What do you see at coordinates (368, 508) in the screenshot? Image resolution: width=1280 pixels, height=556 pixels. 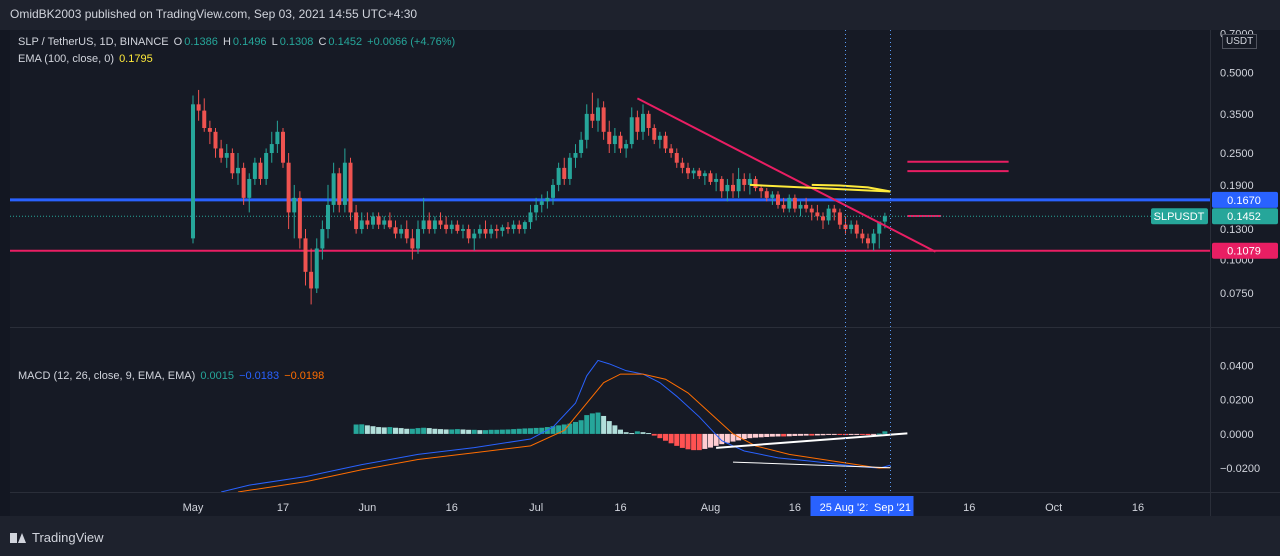 I see `time-tick-label: Jun` at bounding box center [368, 508].